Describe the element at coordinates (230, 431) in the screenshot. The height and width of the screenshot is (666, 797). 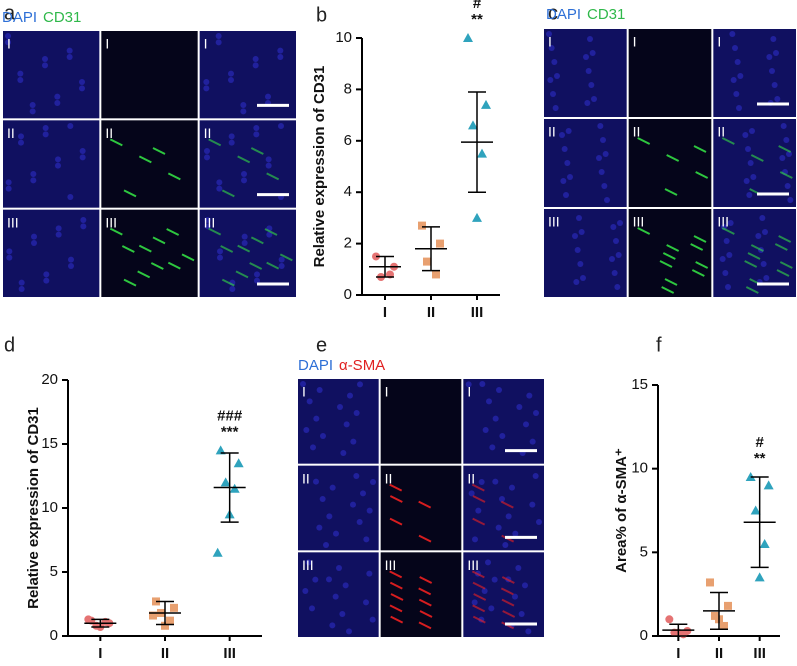
I see `significance: ***` at that location.